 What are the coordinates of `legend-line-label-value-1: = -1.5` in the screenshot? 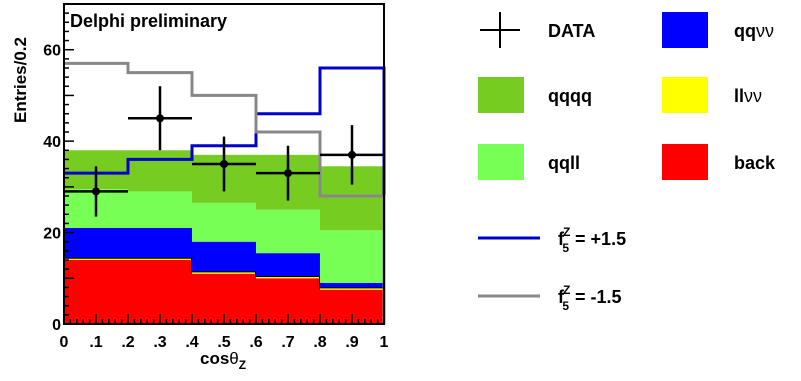 It's located at (598, 297).